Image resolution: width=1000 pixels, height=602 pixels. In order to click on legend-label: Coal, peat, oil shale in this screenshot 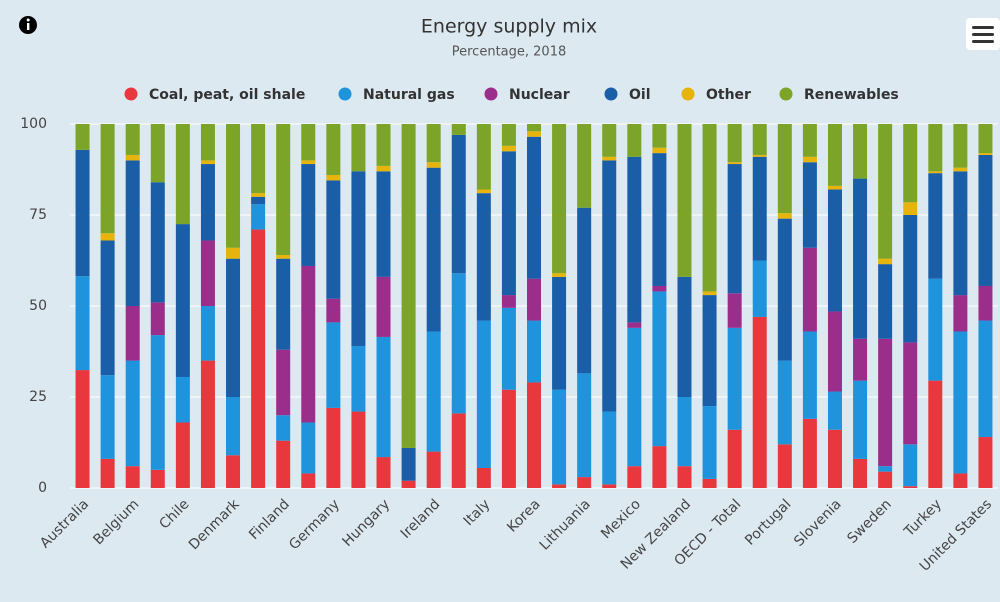, I will do `click(227, 95)`.